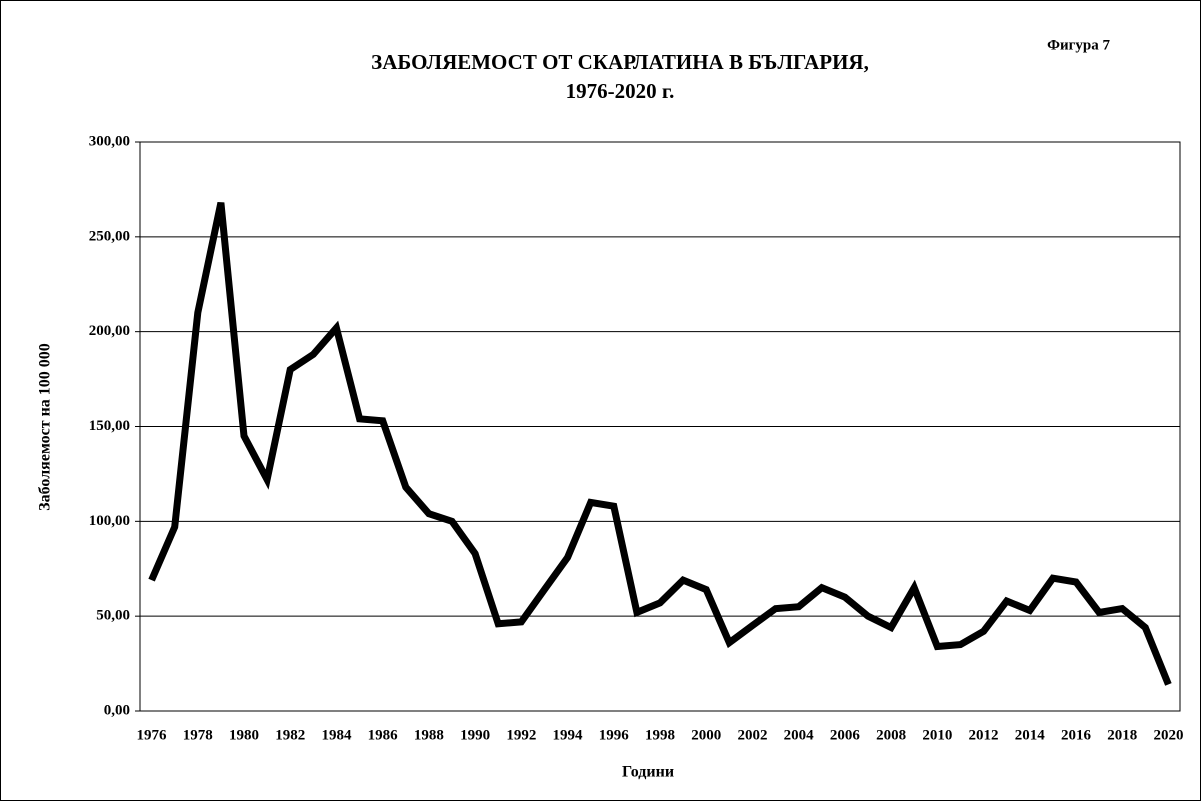  Describe the element at coordinates (109, 521) in the screenshot. I see `y-tick-label: 100,00` at that location.